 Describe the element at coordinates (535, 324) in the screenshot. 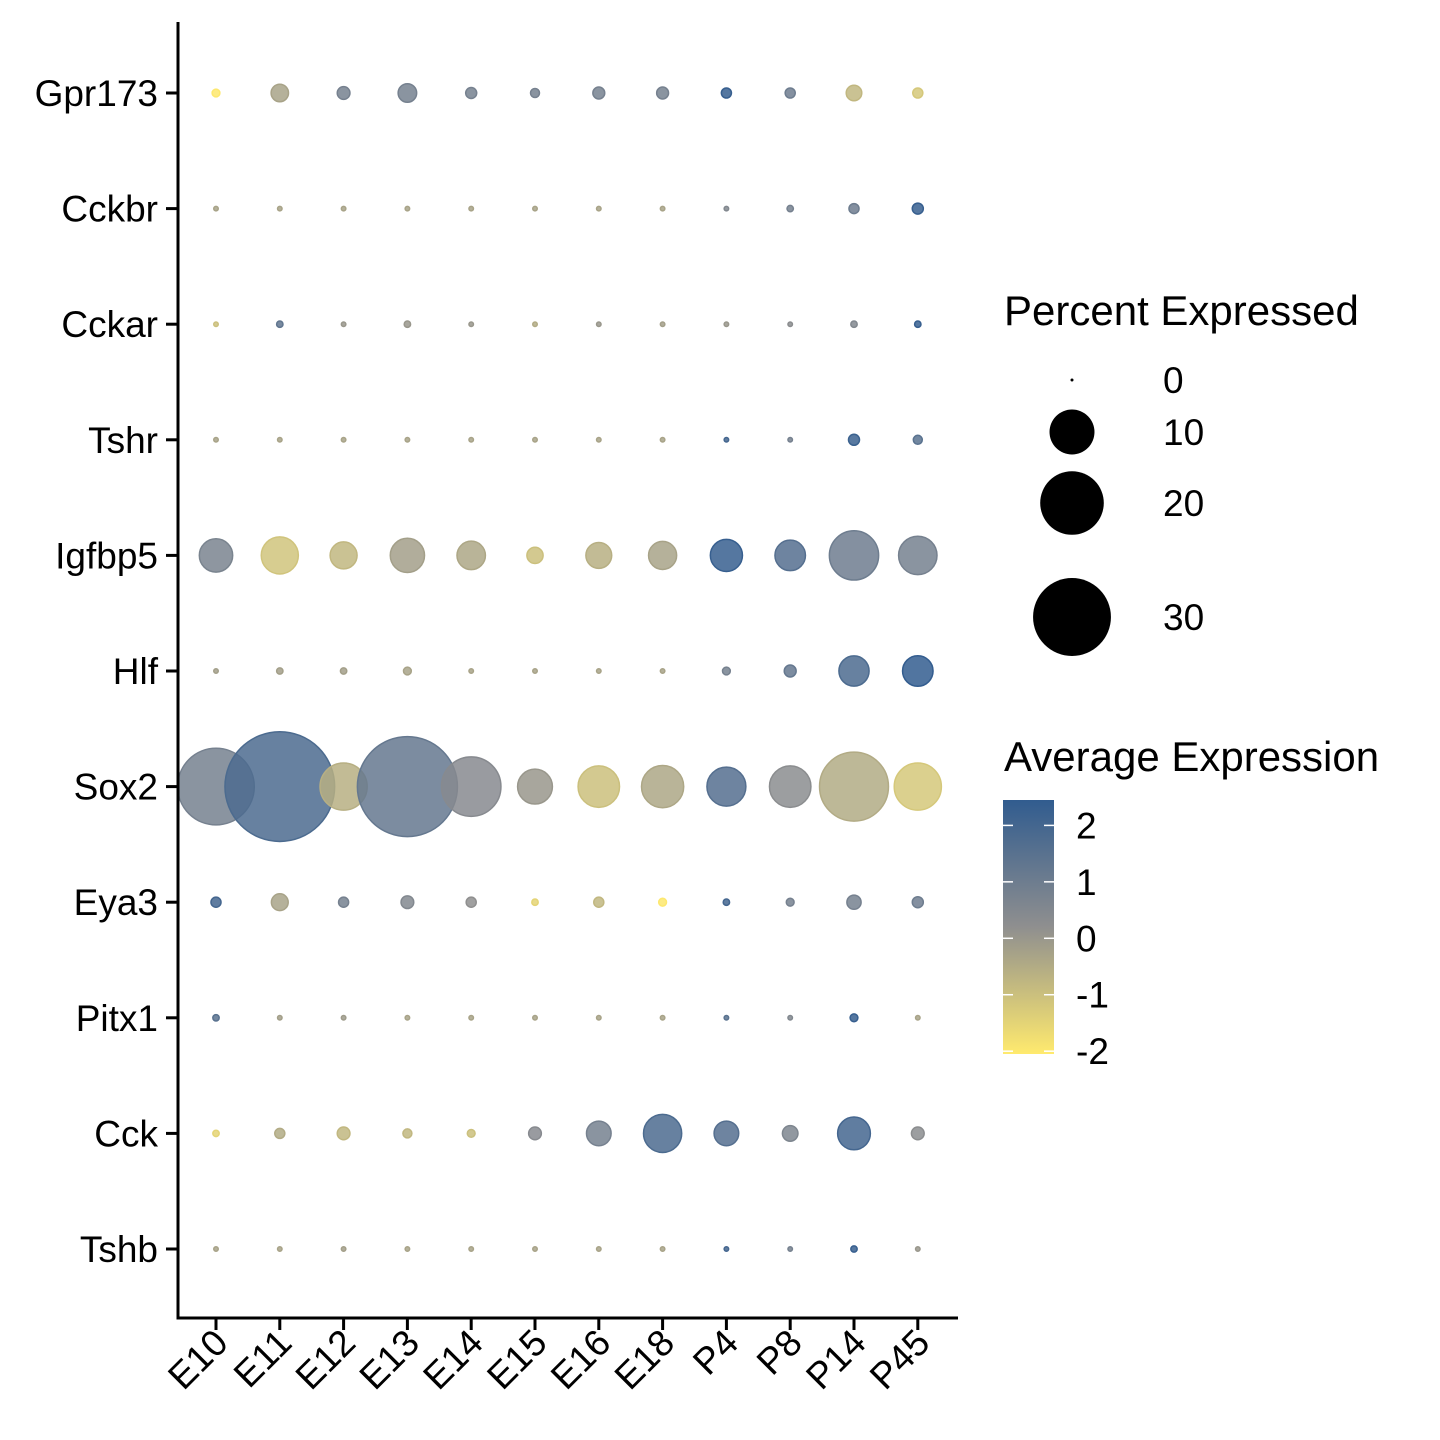

I see `dot-cckar-e15` at that location.